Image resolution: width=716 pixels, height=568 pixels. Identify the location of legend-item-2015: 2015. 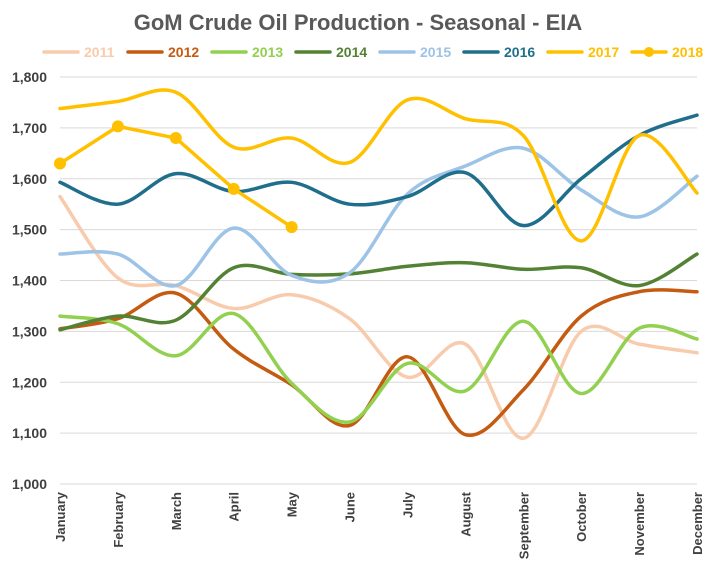
(414, 52).